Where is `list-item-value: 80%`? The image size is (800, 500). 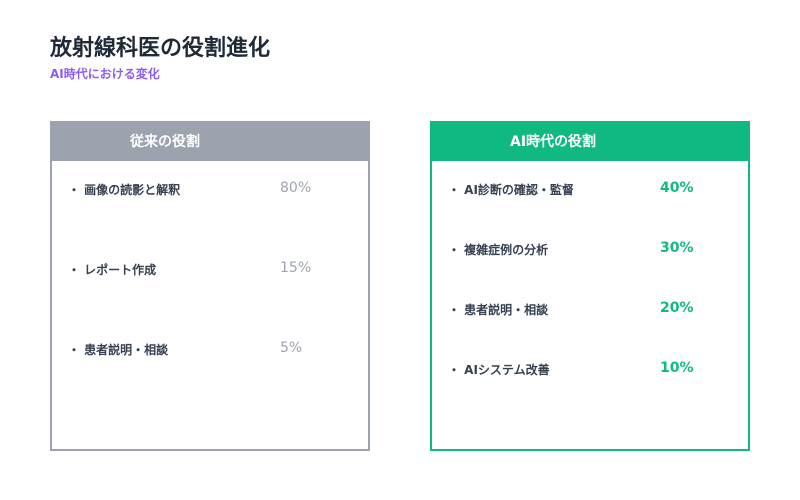
list-item-value: 80% is located at coordinates (296, 188).